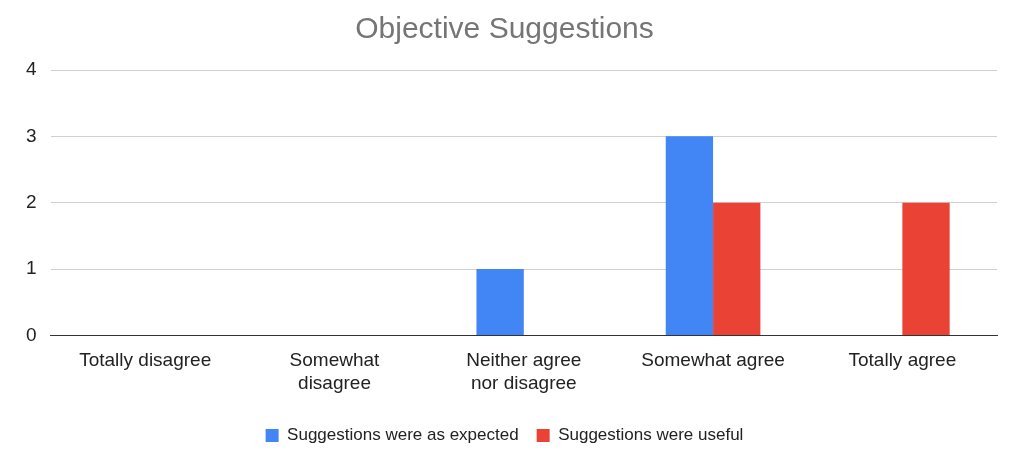 Image resolution: width=1011 pixels, height=467 pixels. What do you see at coordinates (902, 360) in the screenshot?
I see `x-tick-label: Totally agree` at bounding box center [902, 360].